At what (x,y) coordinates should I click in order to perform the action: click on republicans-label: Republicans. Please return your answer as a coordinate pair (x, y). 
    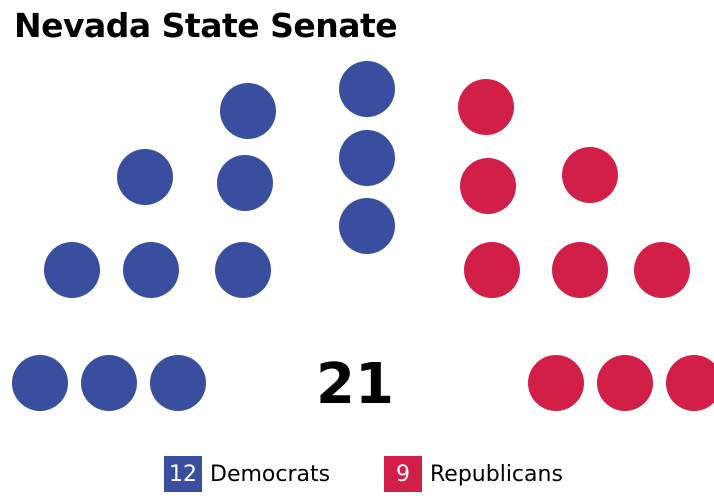
    Looking at the image, I should click on (496, 474).